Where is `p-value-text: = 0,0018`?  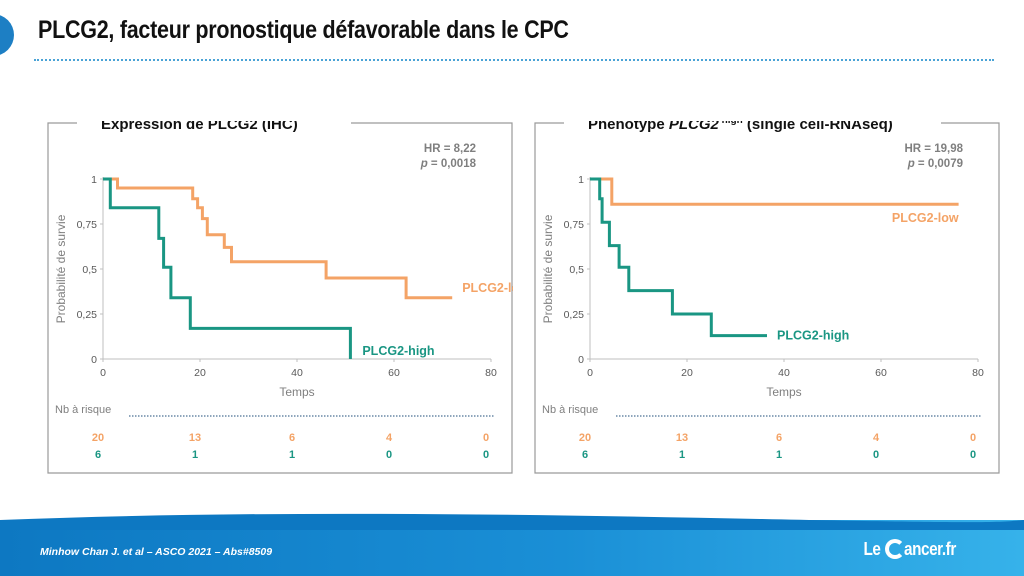 p-value-text: = 0,0018 is located at coordinates (452, 164).